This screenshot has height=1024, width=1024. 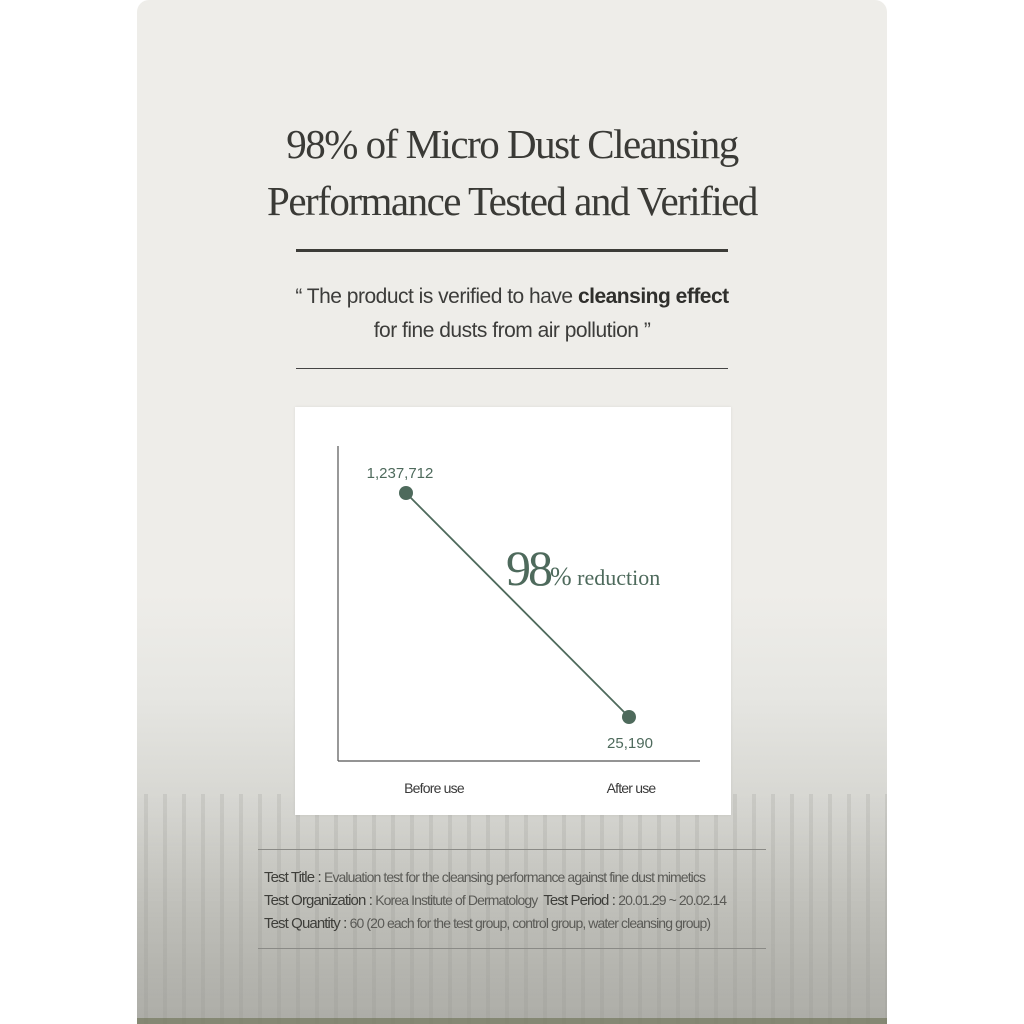 I want to click on annotation-number: 98, so click(x=529, y=568).